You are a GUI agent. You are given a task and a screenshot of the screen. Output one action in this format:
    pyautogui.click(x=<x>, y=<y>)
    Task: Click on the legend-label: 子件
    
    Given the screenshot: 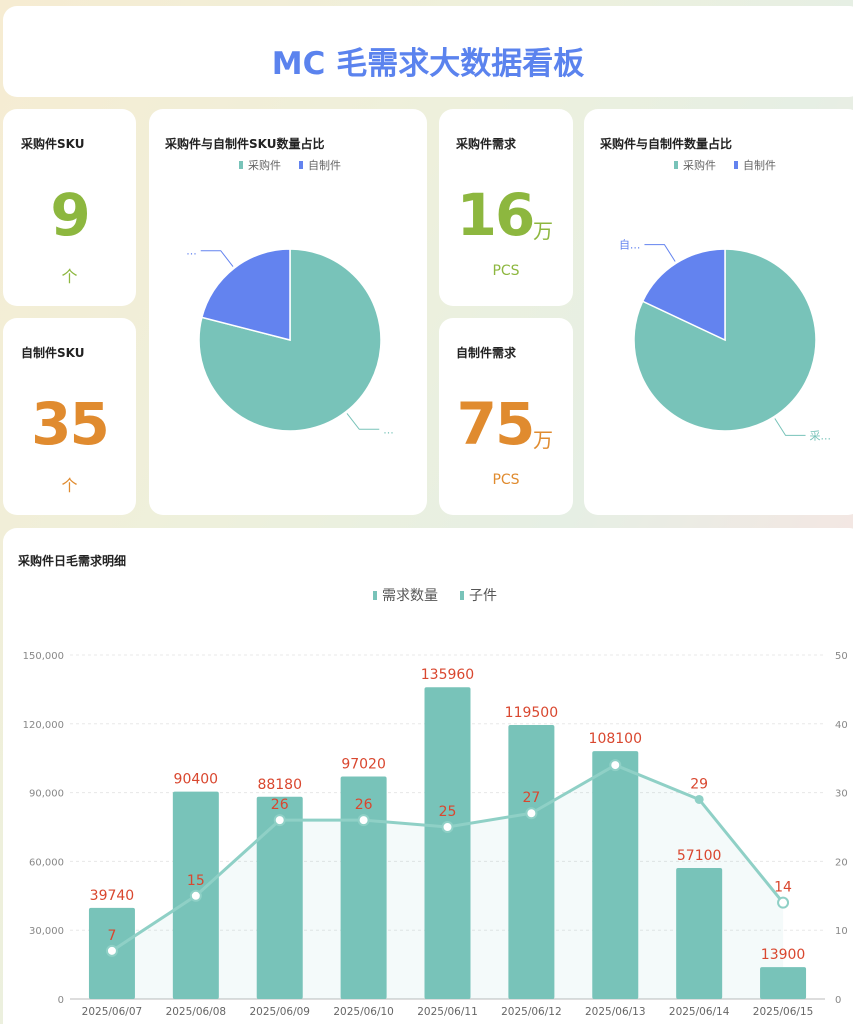 What is the action you would take?
    pyautogui.click(x=483, y=596)
    